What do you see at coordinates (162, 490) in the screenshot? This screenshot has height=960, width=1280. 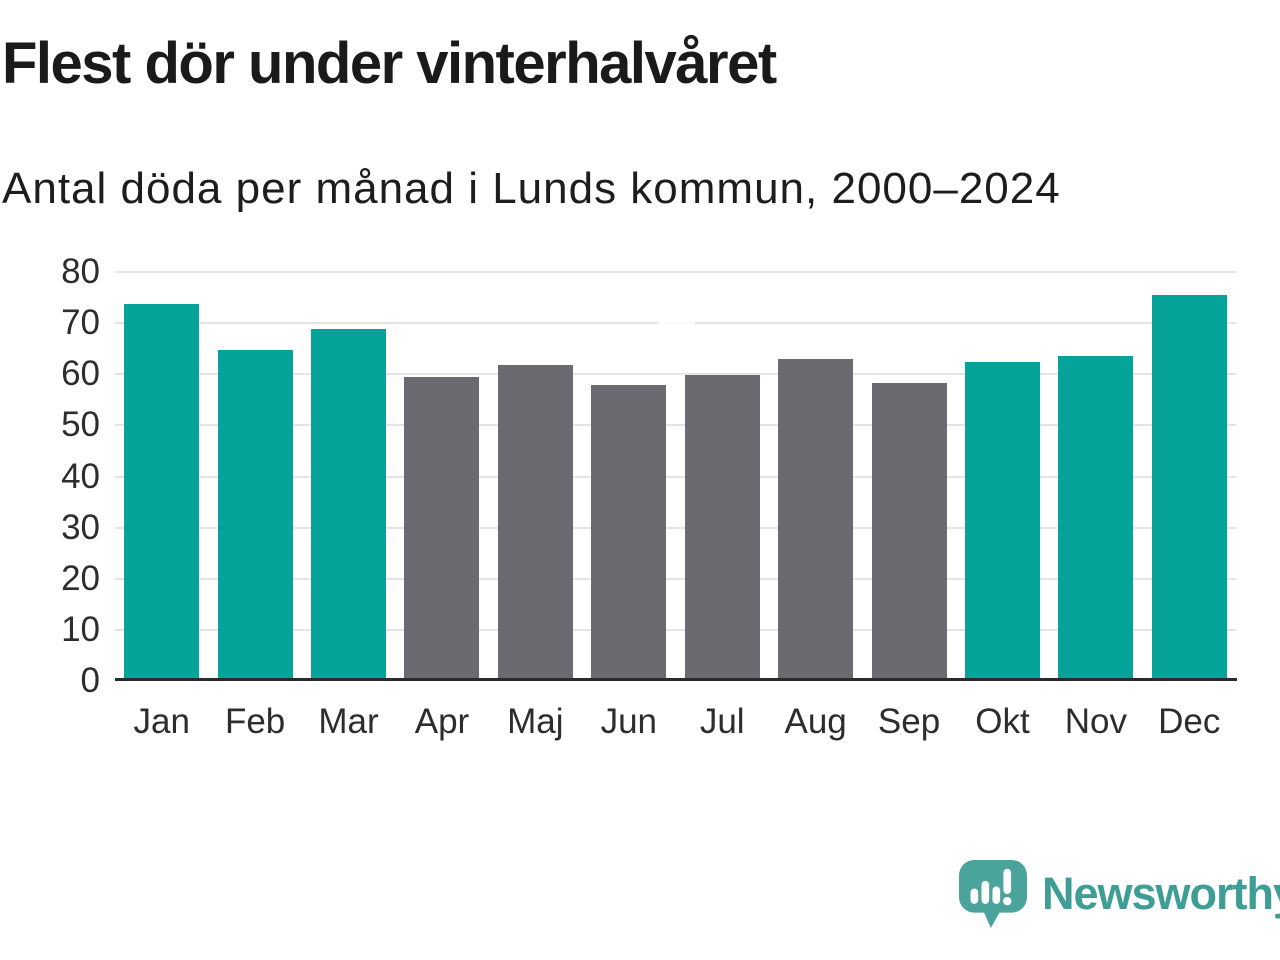 I see `bar-jan` at bounding box center [162, 490].